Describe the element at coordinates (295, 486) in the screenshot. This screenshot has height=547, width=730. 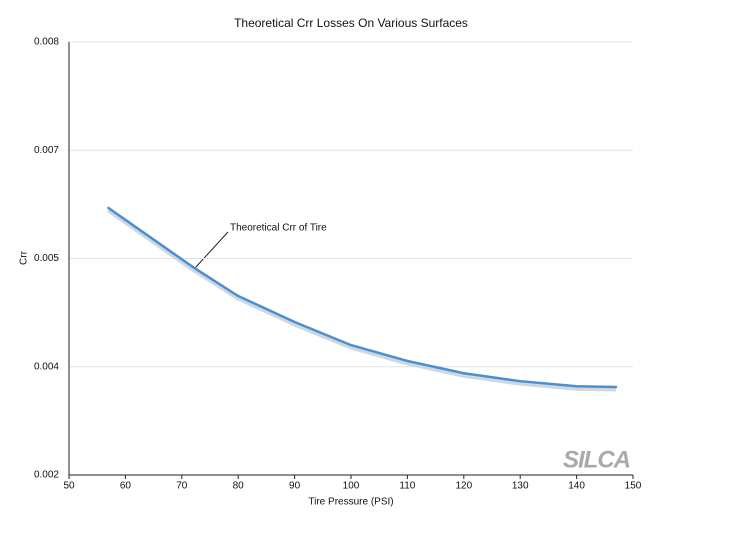
I see `x-tick-label: 90` at that location.